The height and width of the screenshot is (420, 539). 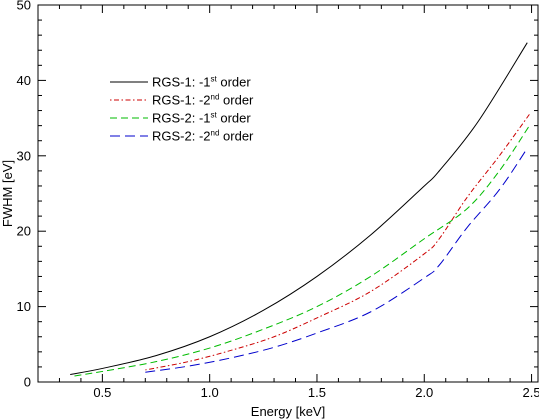 What do you see at coordinates (24, 306) in the screenshot?
I see `y-tick-label: 10` at bounding box center [24, 306].